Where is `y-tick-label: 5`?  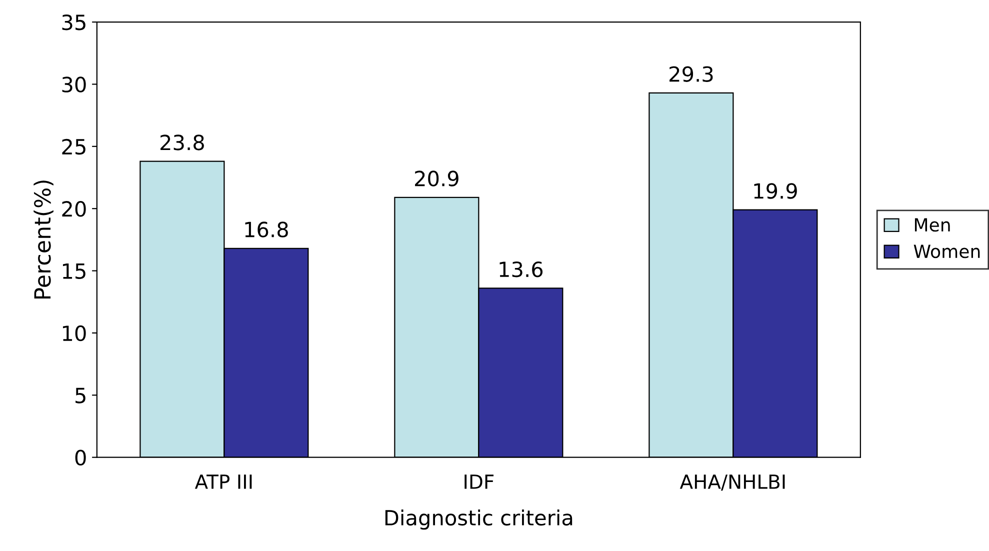
y-tick-label: 5 is located at coordinates (81, 396).